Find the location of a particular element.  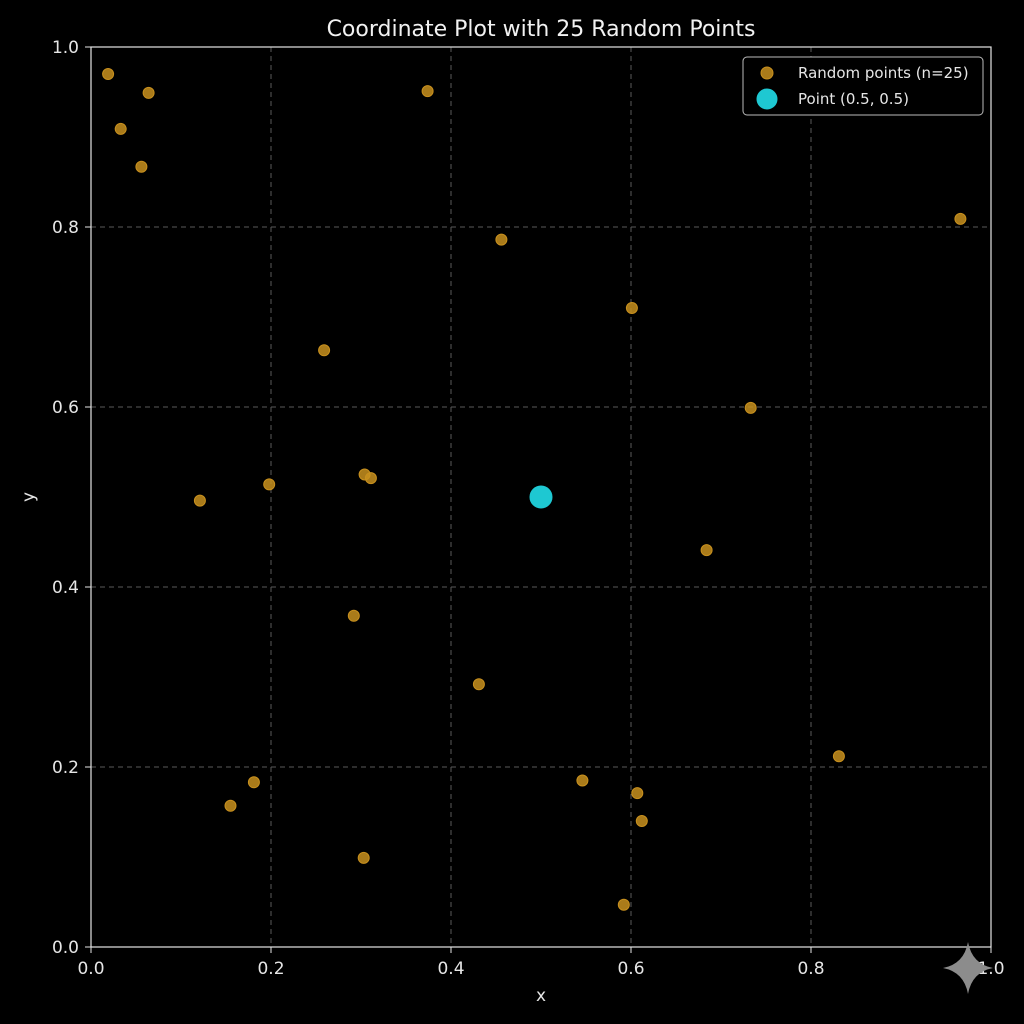

legend: Random points (n=25) Point (0.5, 0.5) is located at coordinates (863, 86).